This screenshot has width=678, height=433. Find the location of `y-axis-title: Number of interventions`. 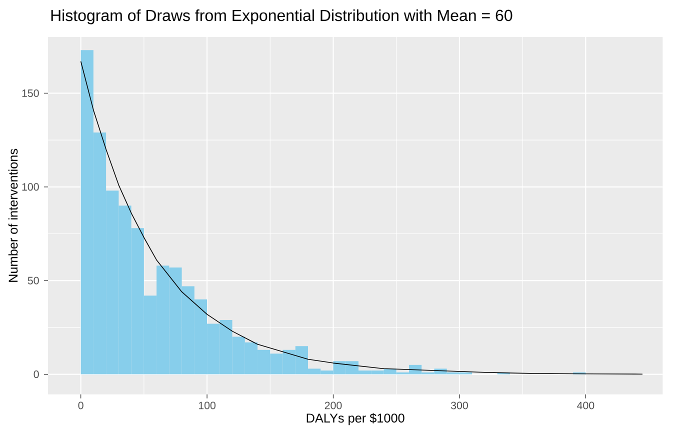

y-axis-title: Number of interventions is located at coordinates (13, 215).